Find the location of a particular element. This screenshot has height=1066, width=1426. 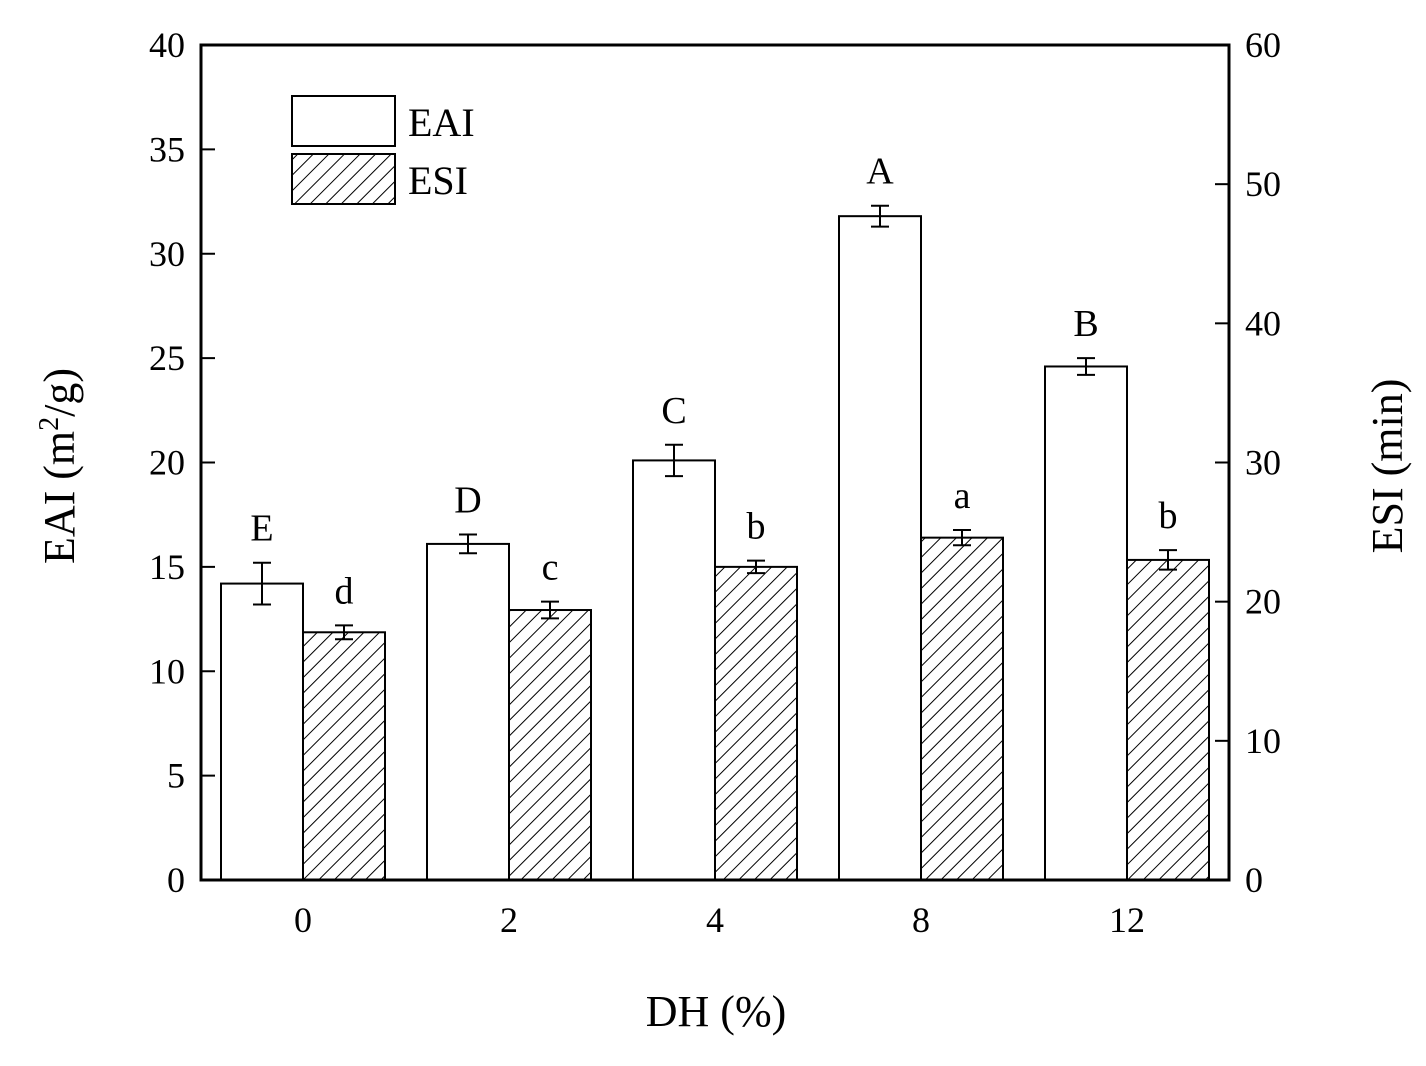

y-right-tick-label-0: 0 is located at coordinates (1254, 880).